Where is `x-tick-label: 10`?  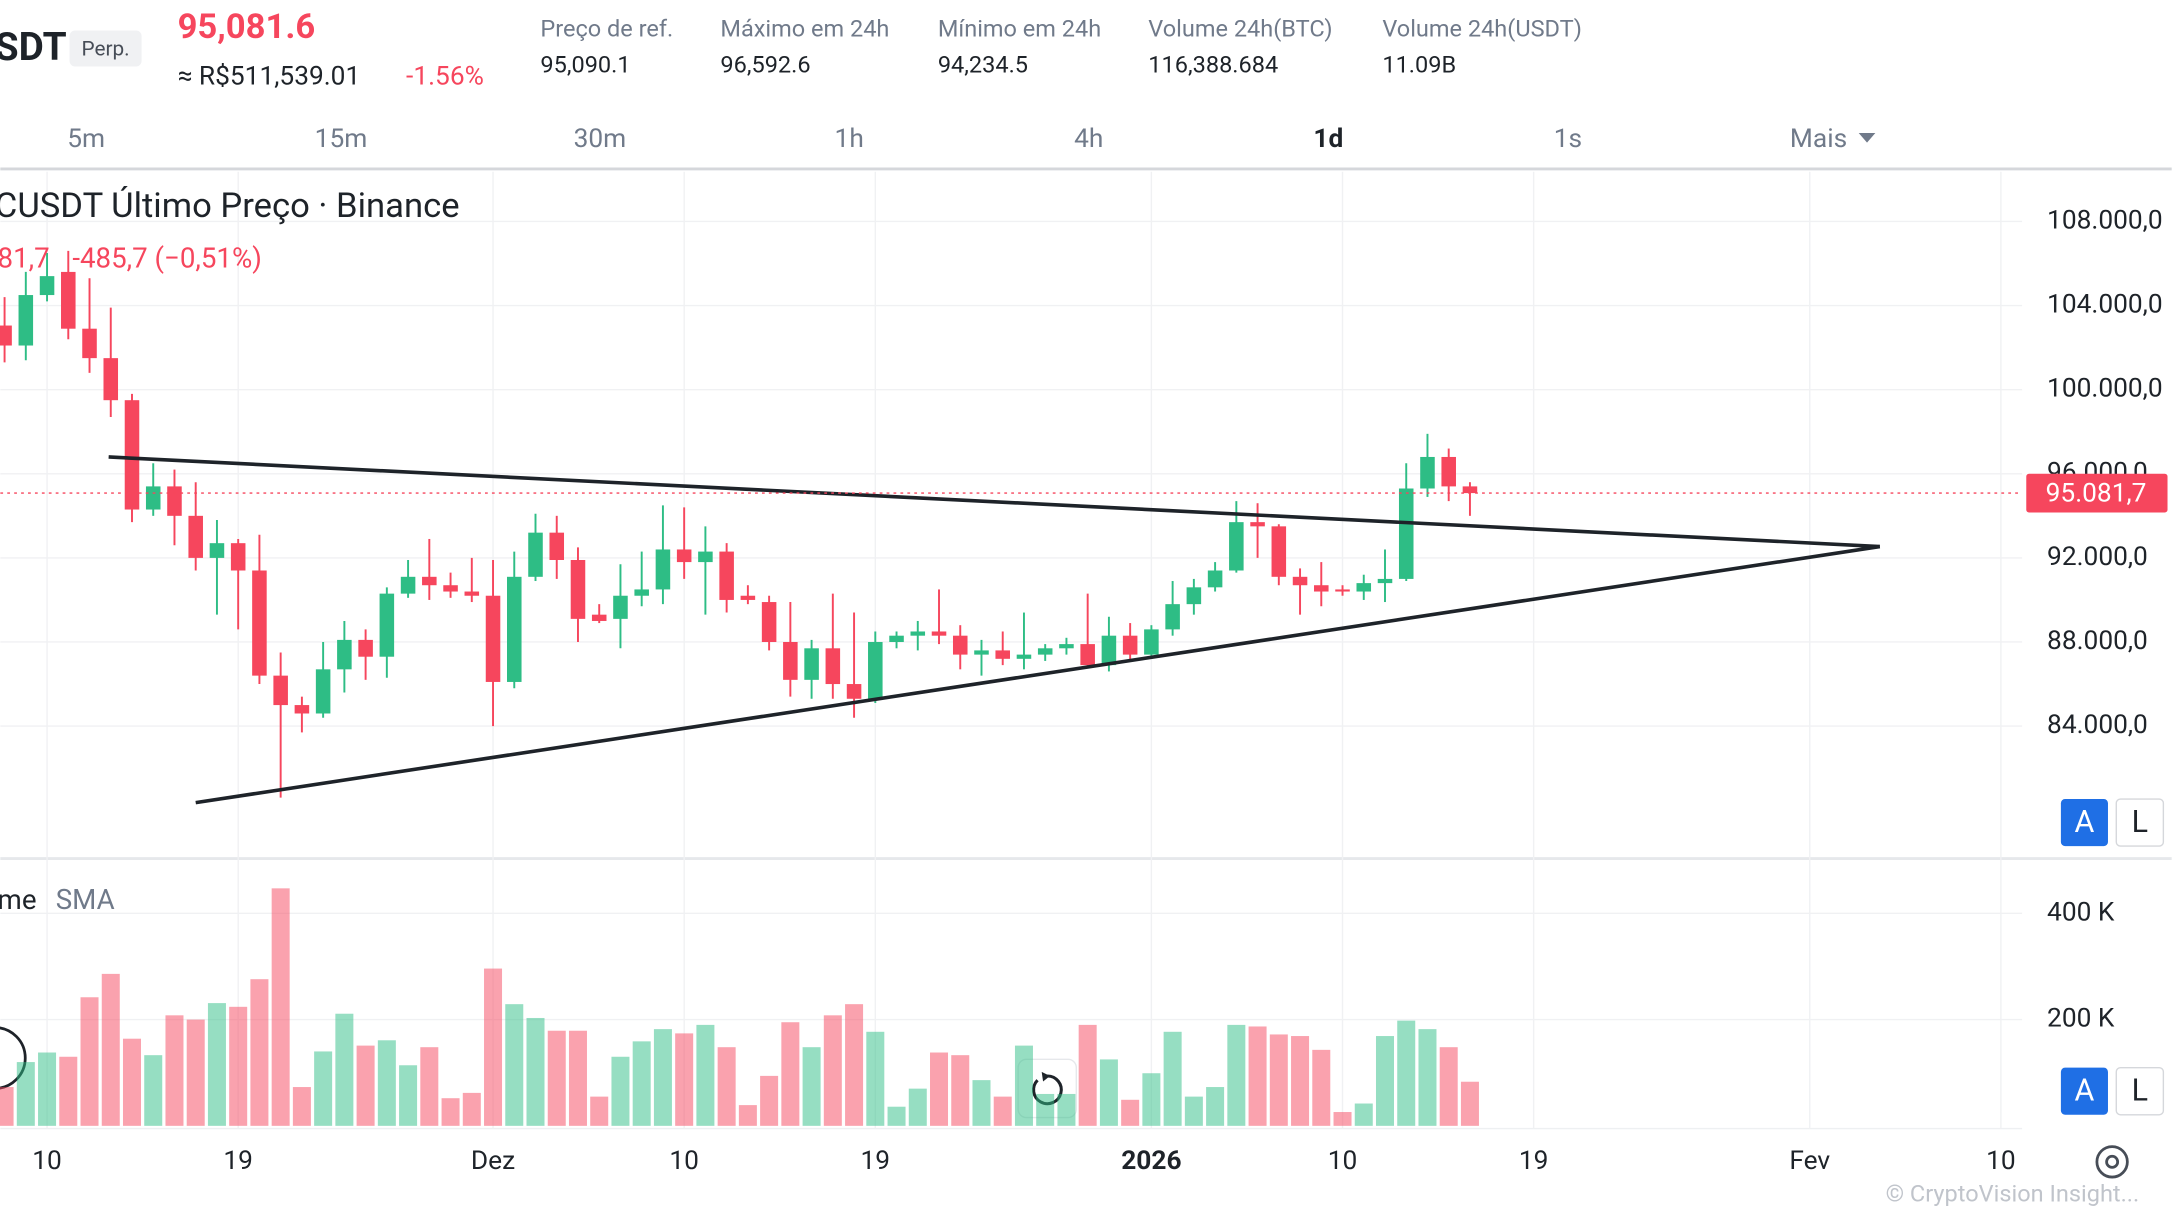
x-tick-label: 10 is located at coordinates (47, 1161).